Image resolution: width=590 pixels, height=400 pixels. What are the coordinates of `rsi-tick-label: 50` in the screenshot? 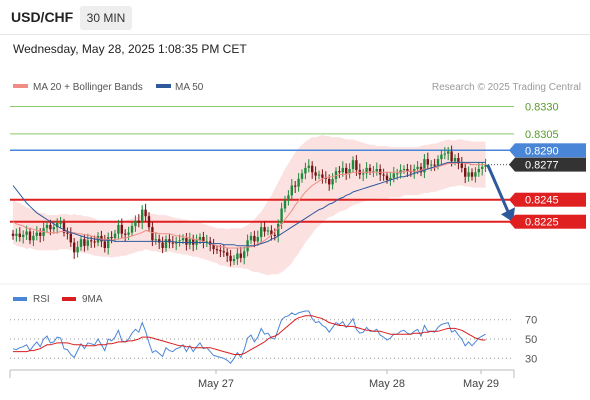 It's located at (531, 340).